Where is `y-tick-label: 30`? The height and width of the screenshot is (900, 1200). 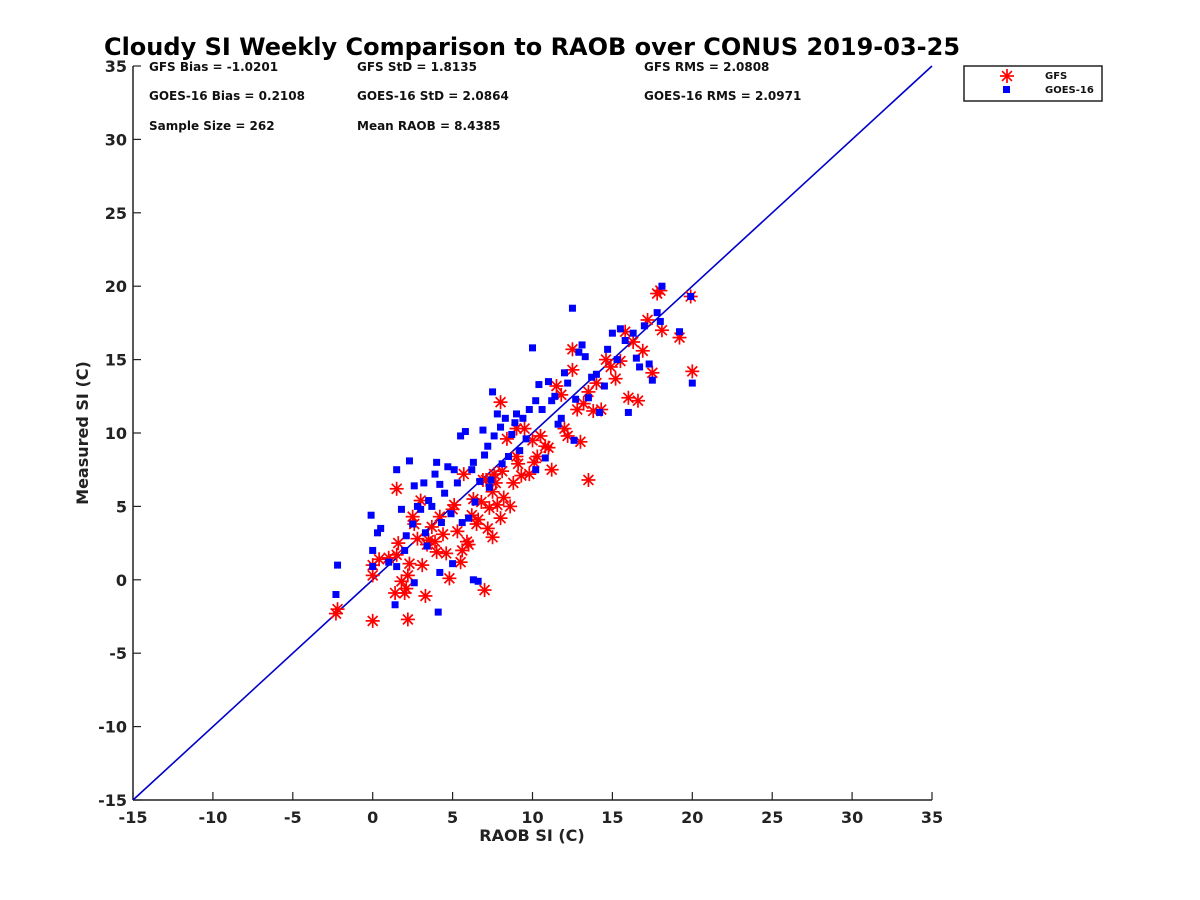 y-tick-label: 30 is located at coordinates (116, 139).